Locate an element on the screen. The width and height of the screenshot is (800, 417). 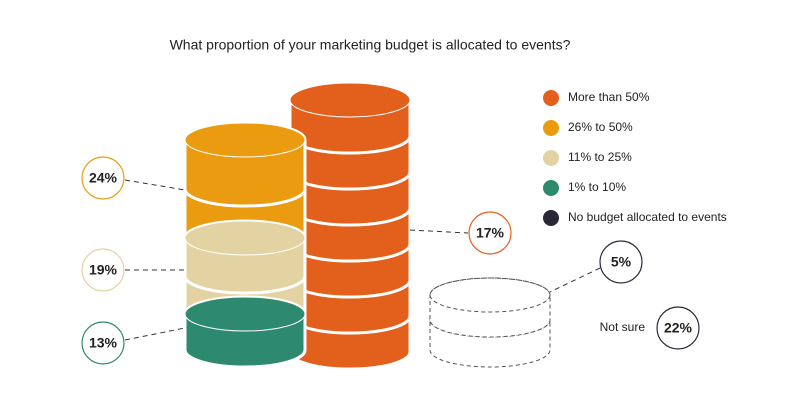
legend-label: 1% to 10% is located at coordinates (597, 187).